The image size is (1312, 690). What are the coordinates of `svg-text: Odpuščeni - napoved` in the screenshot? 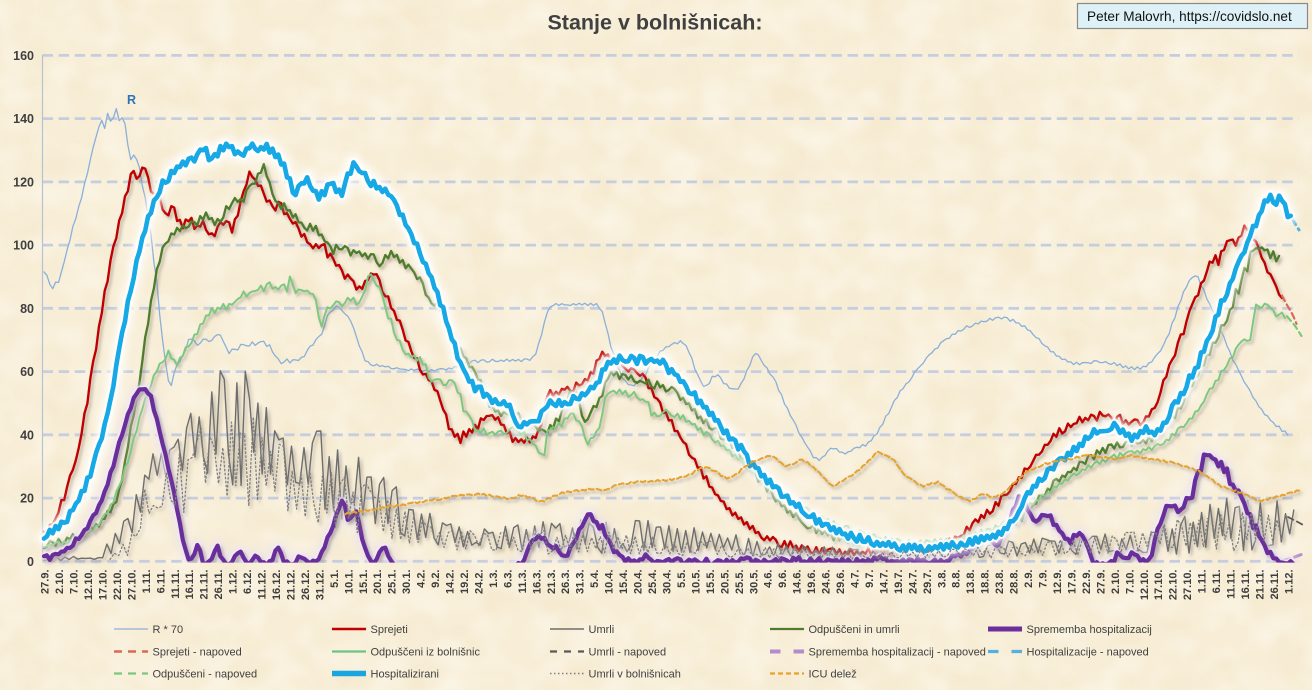 It's located at (205, 675).